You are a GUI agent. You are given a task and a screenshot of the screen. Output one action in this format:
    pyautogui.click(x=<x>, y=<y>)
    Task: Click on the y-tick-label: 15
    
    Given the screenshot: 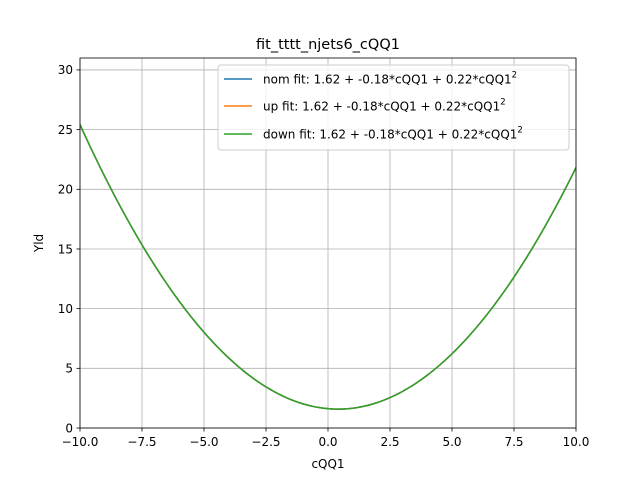 What is the action you would take?
    pyautogui.click(x=65, y=249)
    